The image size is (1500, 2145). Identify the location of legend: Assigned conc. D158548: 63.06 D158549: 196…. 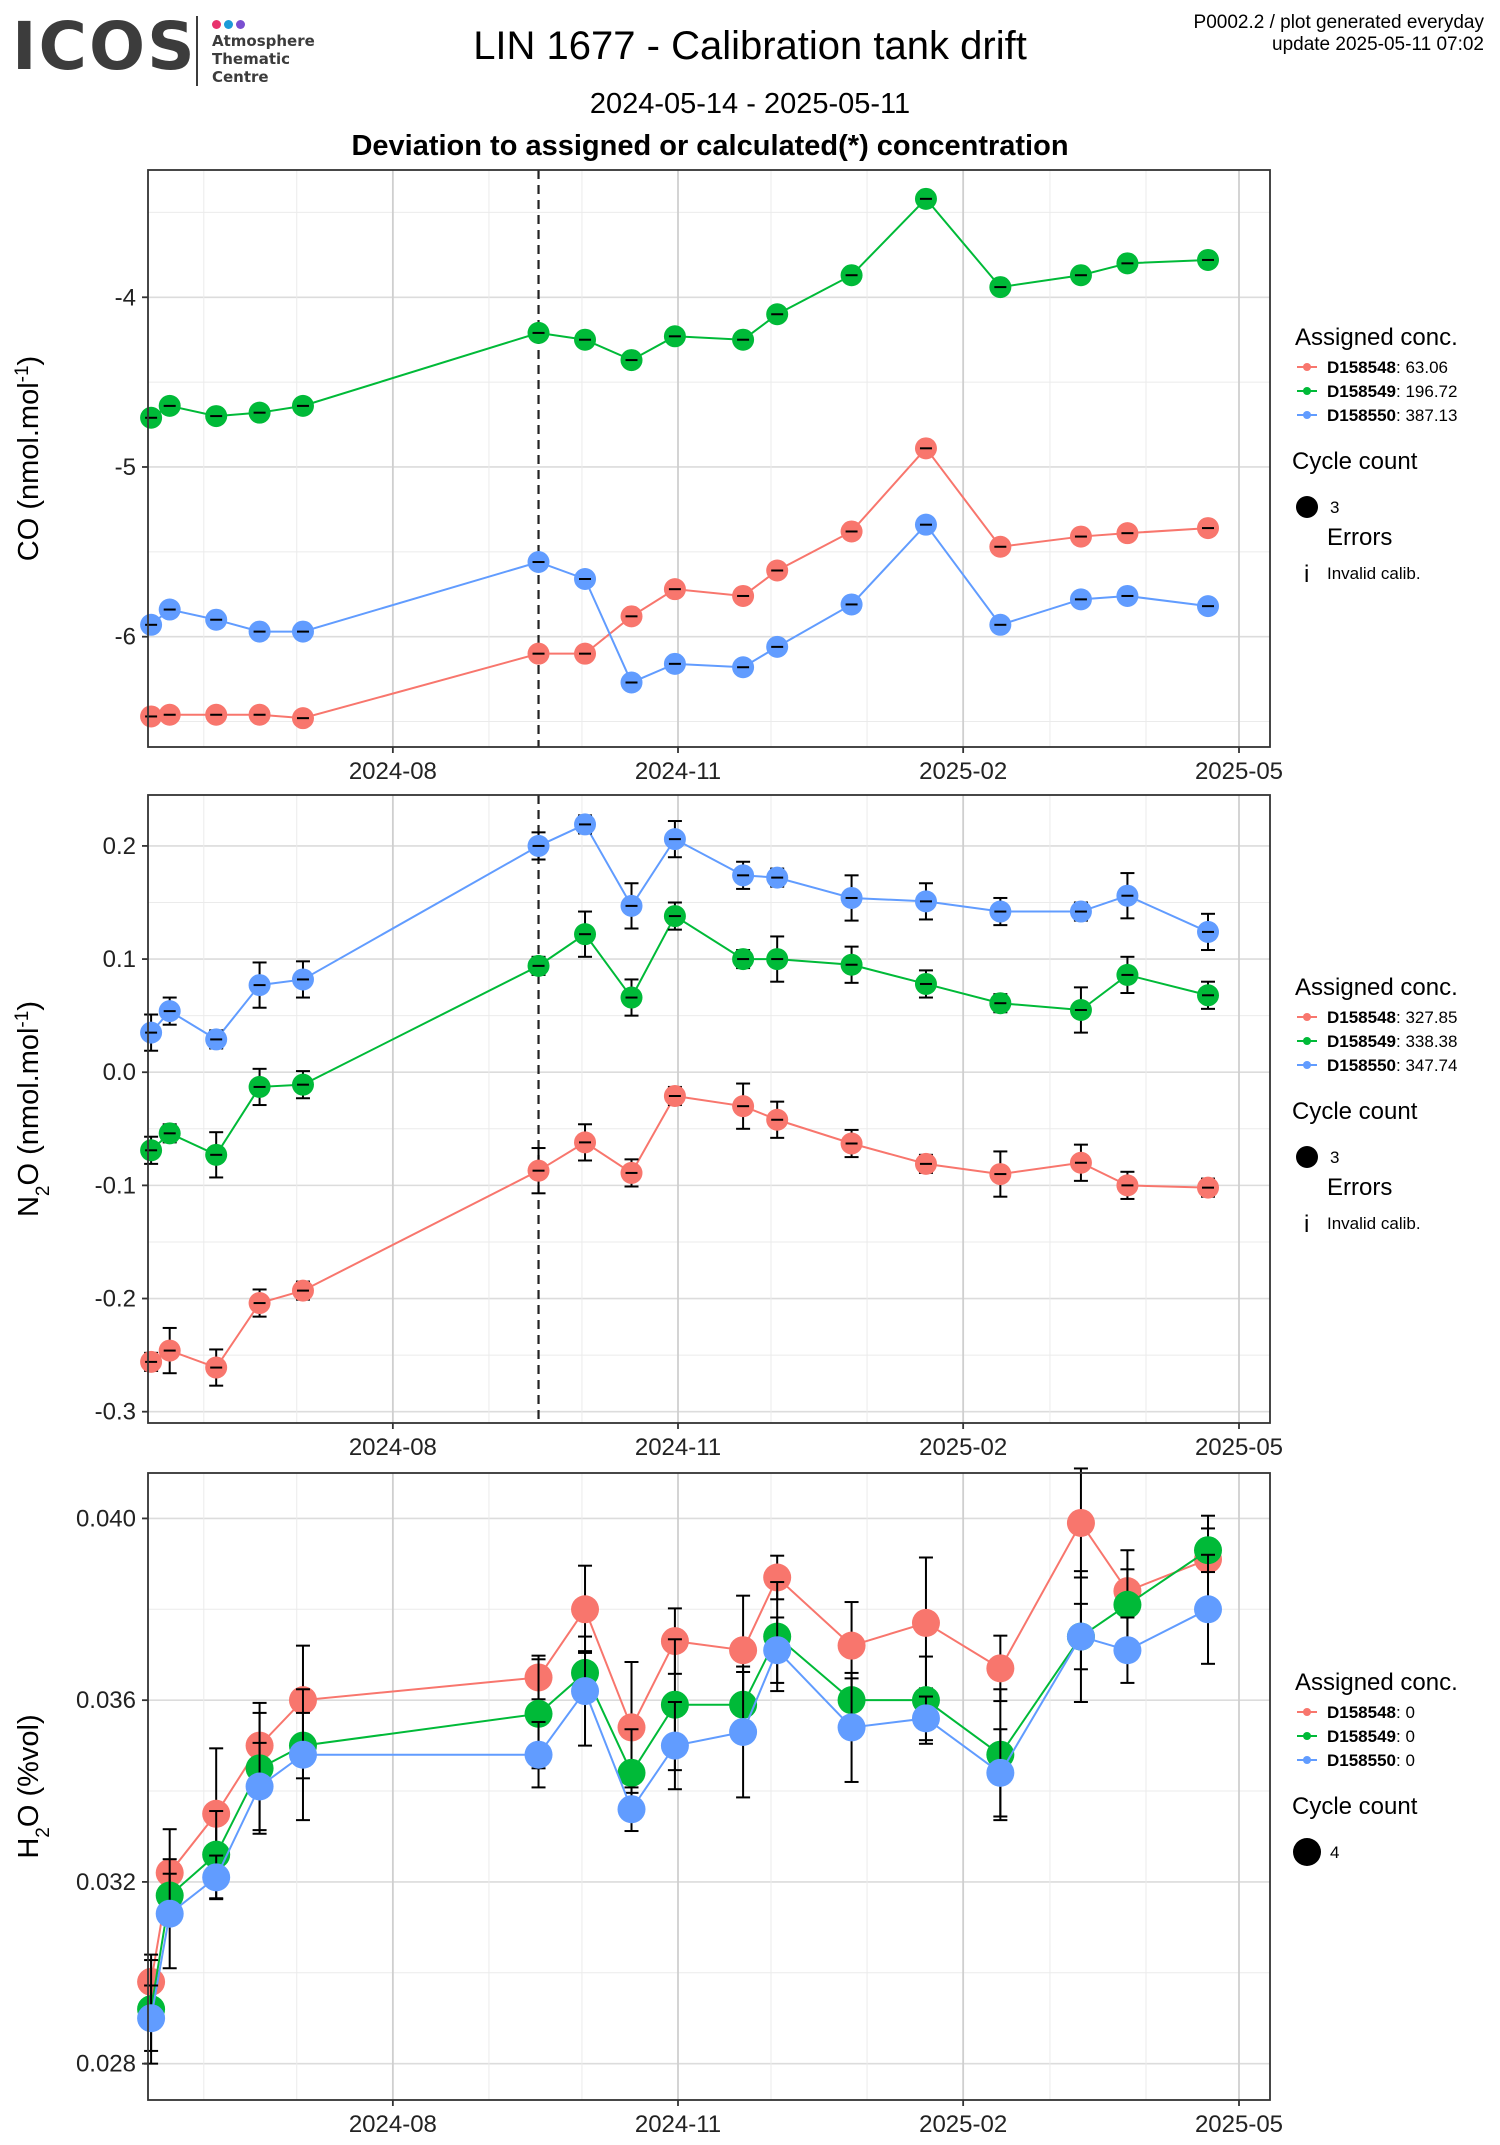
(1375, 456).